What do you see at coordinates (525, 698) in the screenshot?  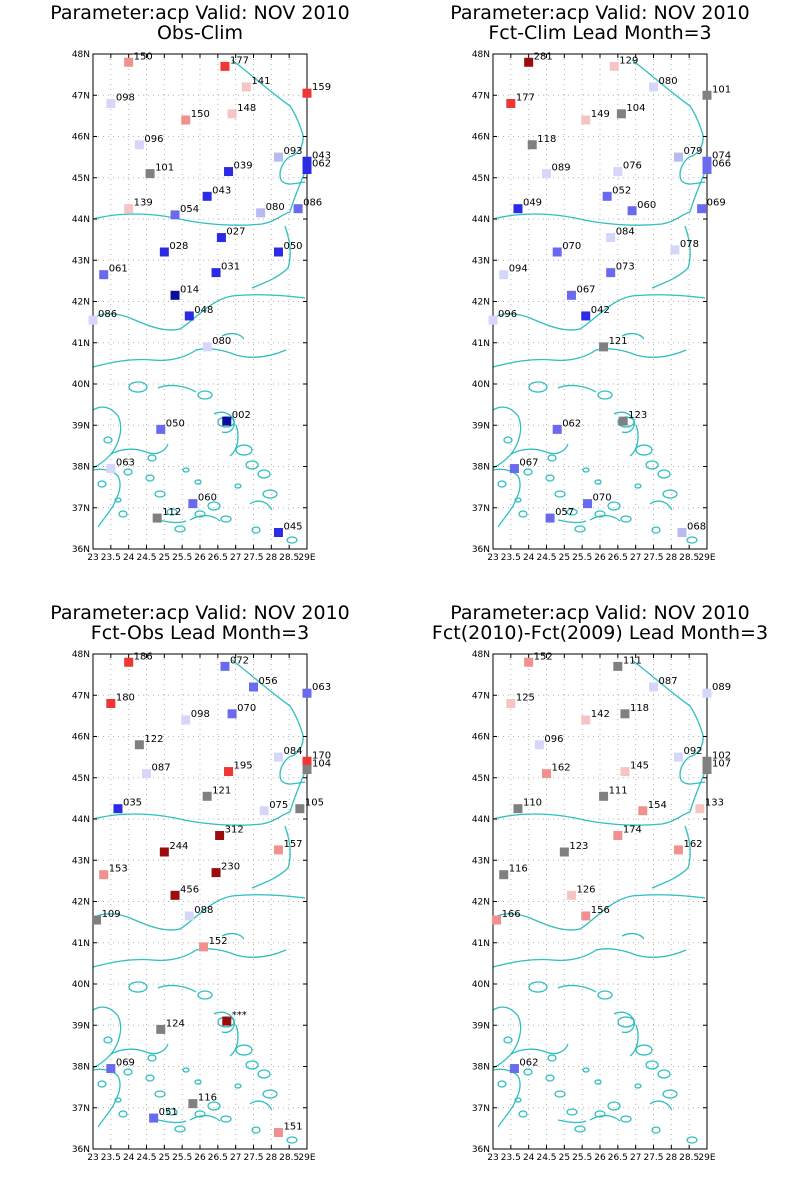 I see `station-value-label: 125` at bounding box center [525, 698].